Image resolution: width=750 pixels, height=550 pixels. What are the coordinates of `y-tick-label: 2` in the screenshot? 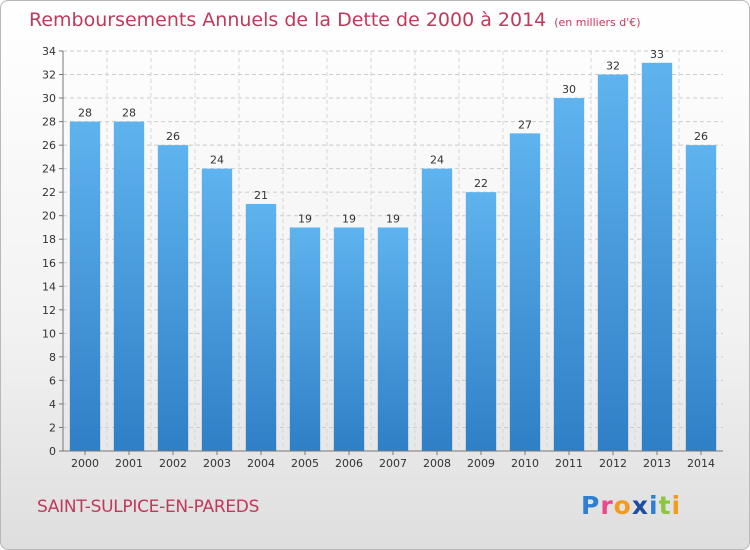 It's located at (52, 427).